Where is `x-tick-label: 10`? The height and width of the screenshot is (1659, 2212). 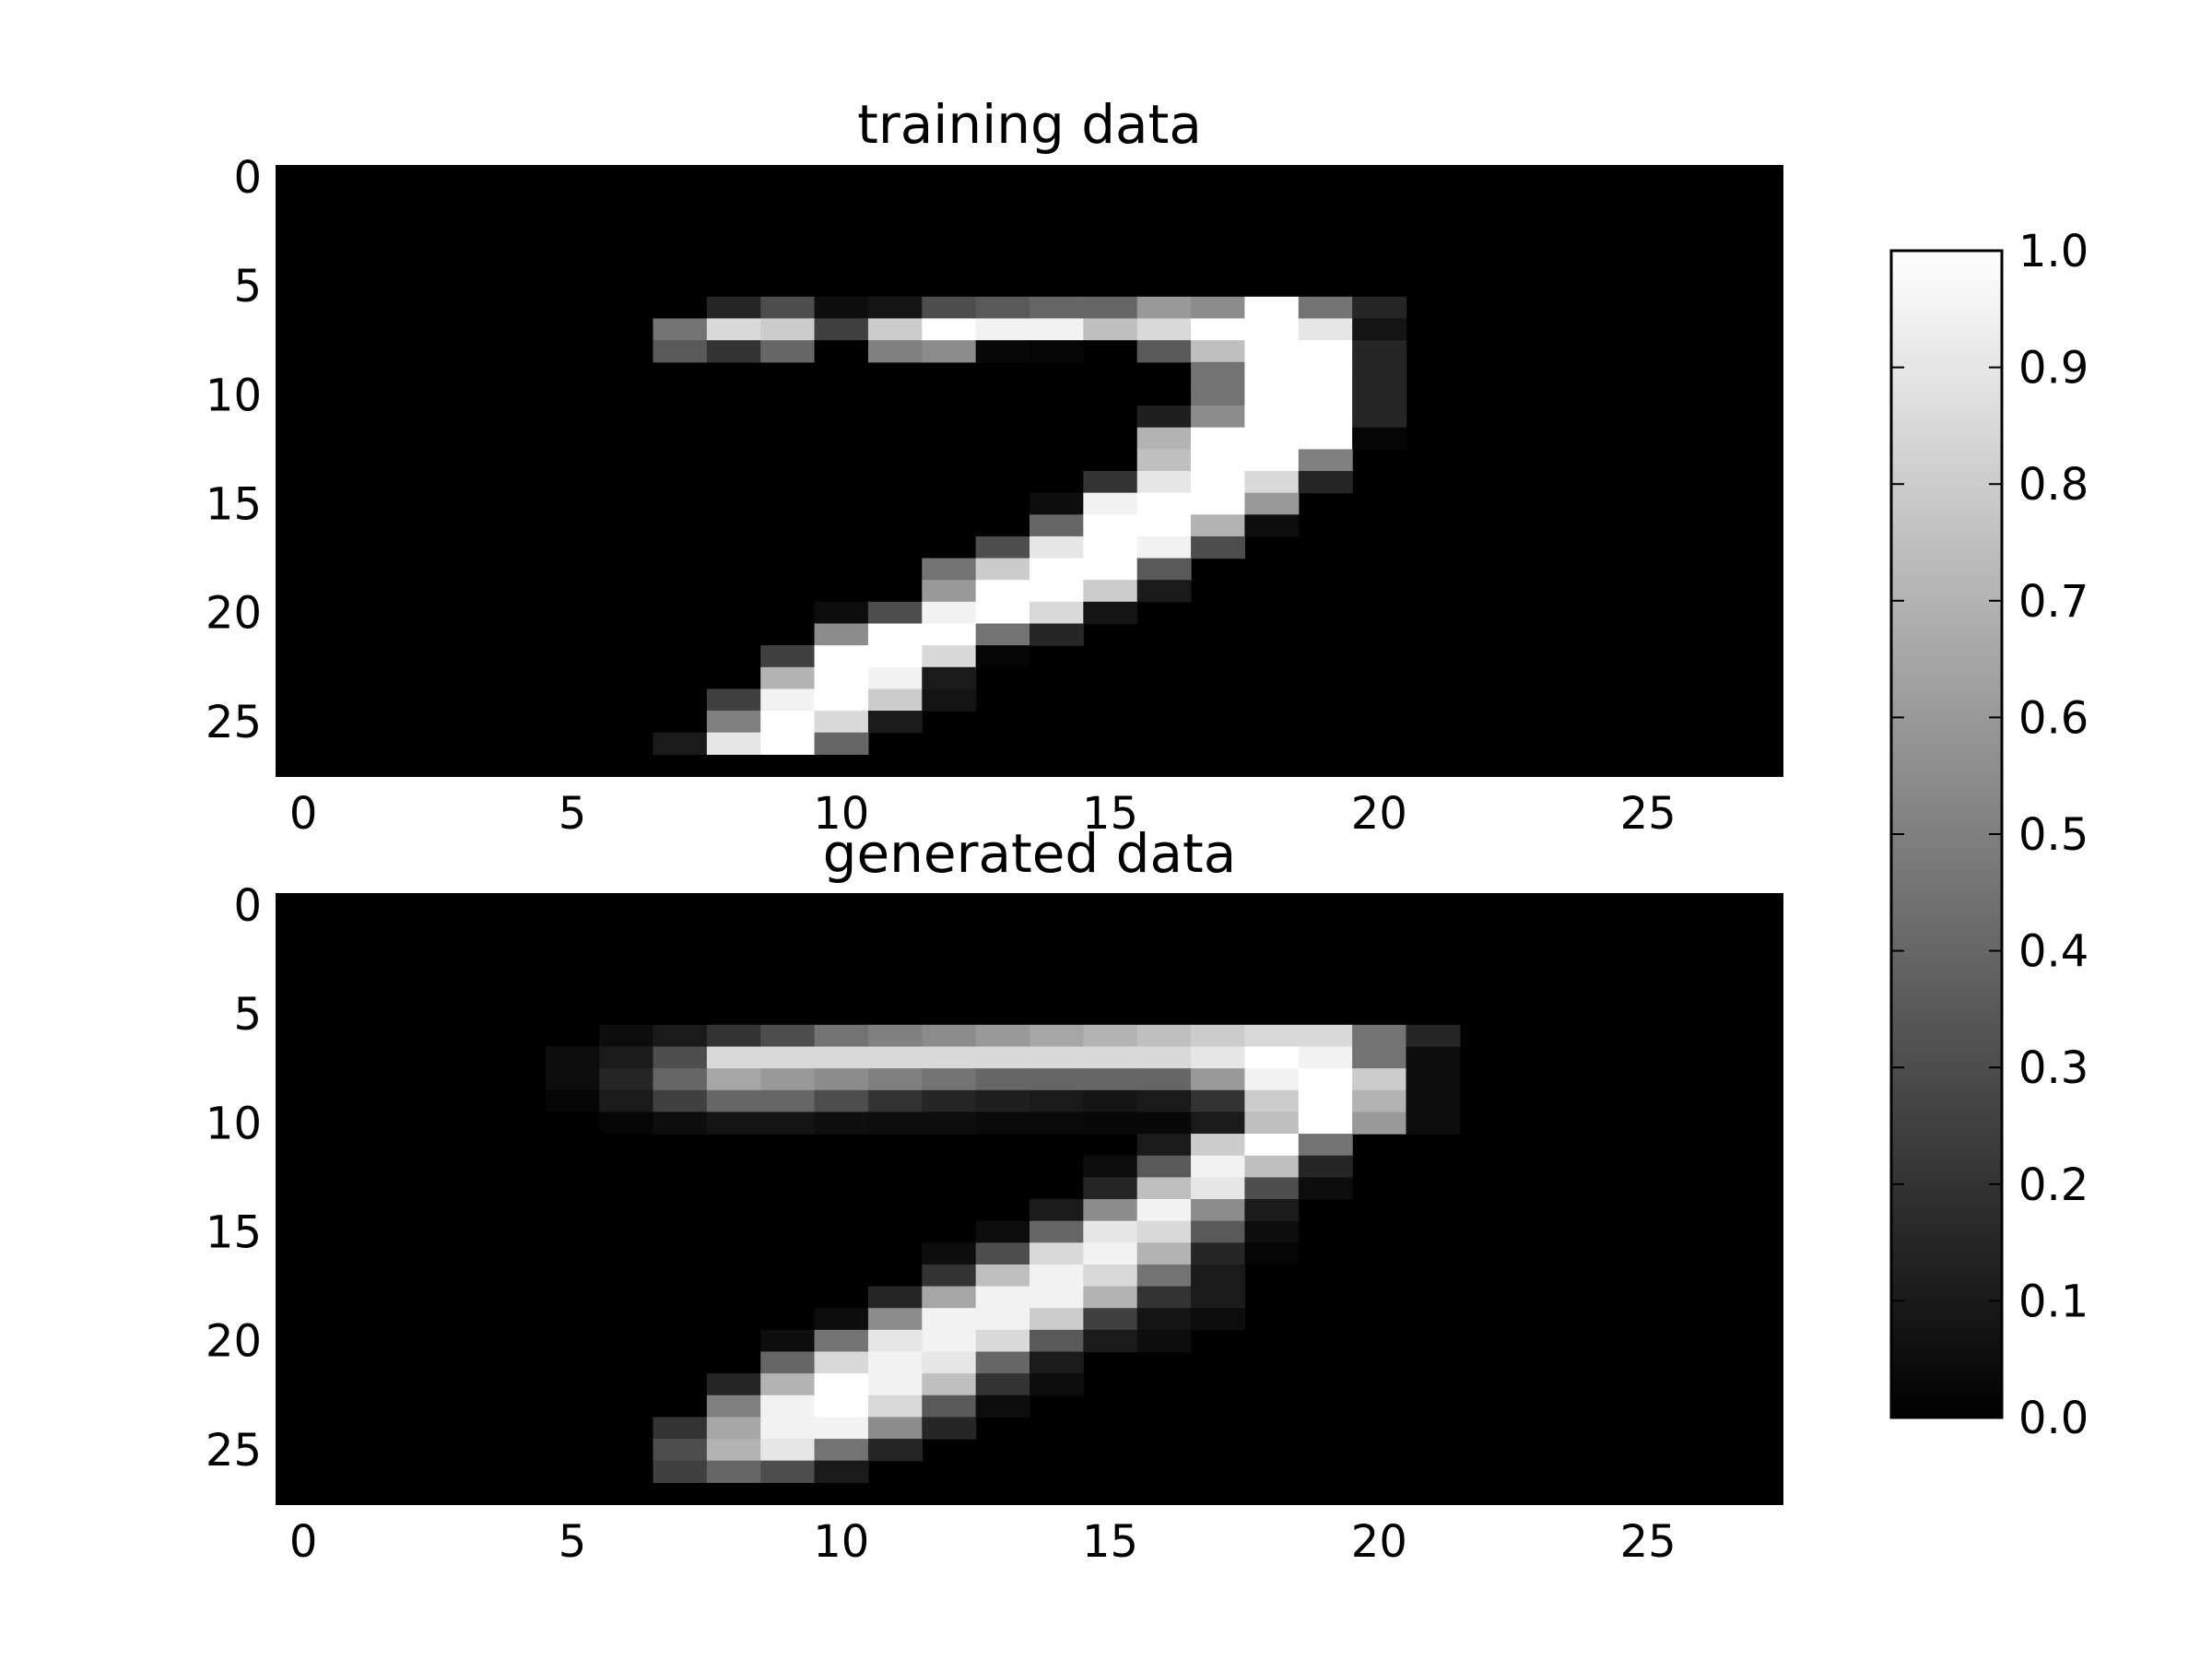
x-tick-label: 10 is located at coordinates (841, 1542).